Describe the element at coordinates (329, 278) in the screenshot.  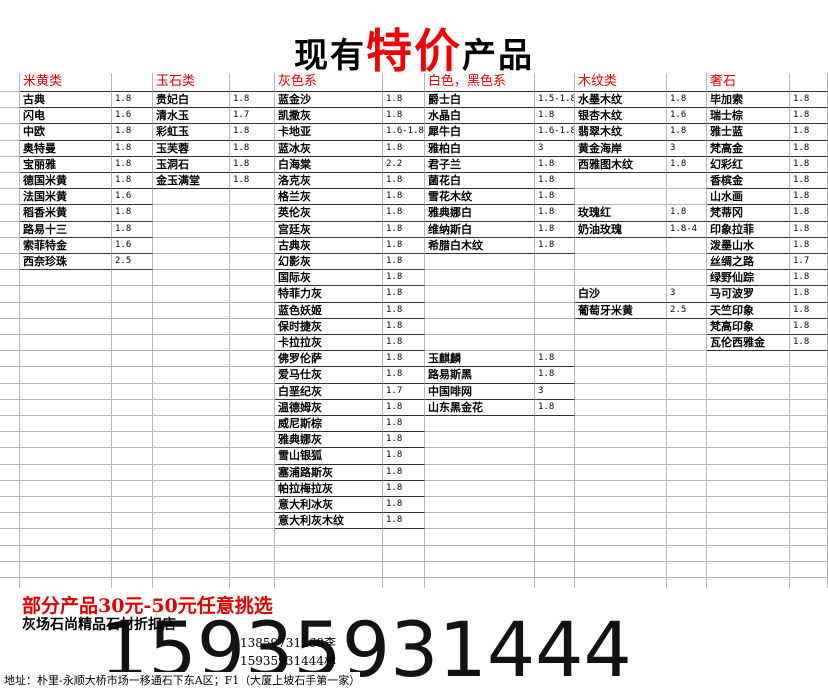
I see `item-name: 国际灰` at that location.